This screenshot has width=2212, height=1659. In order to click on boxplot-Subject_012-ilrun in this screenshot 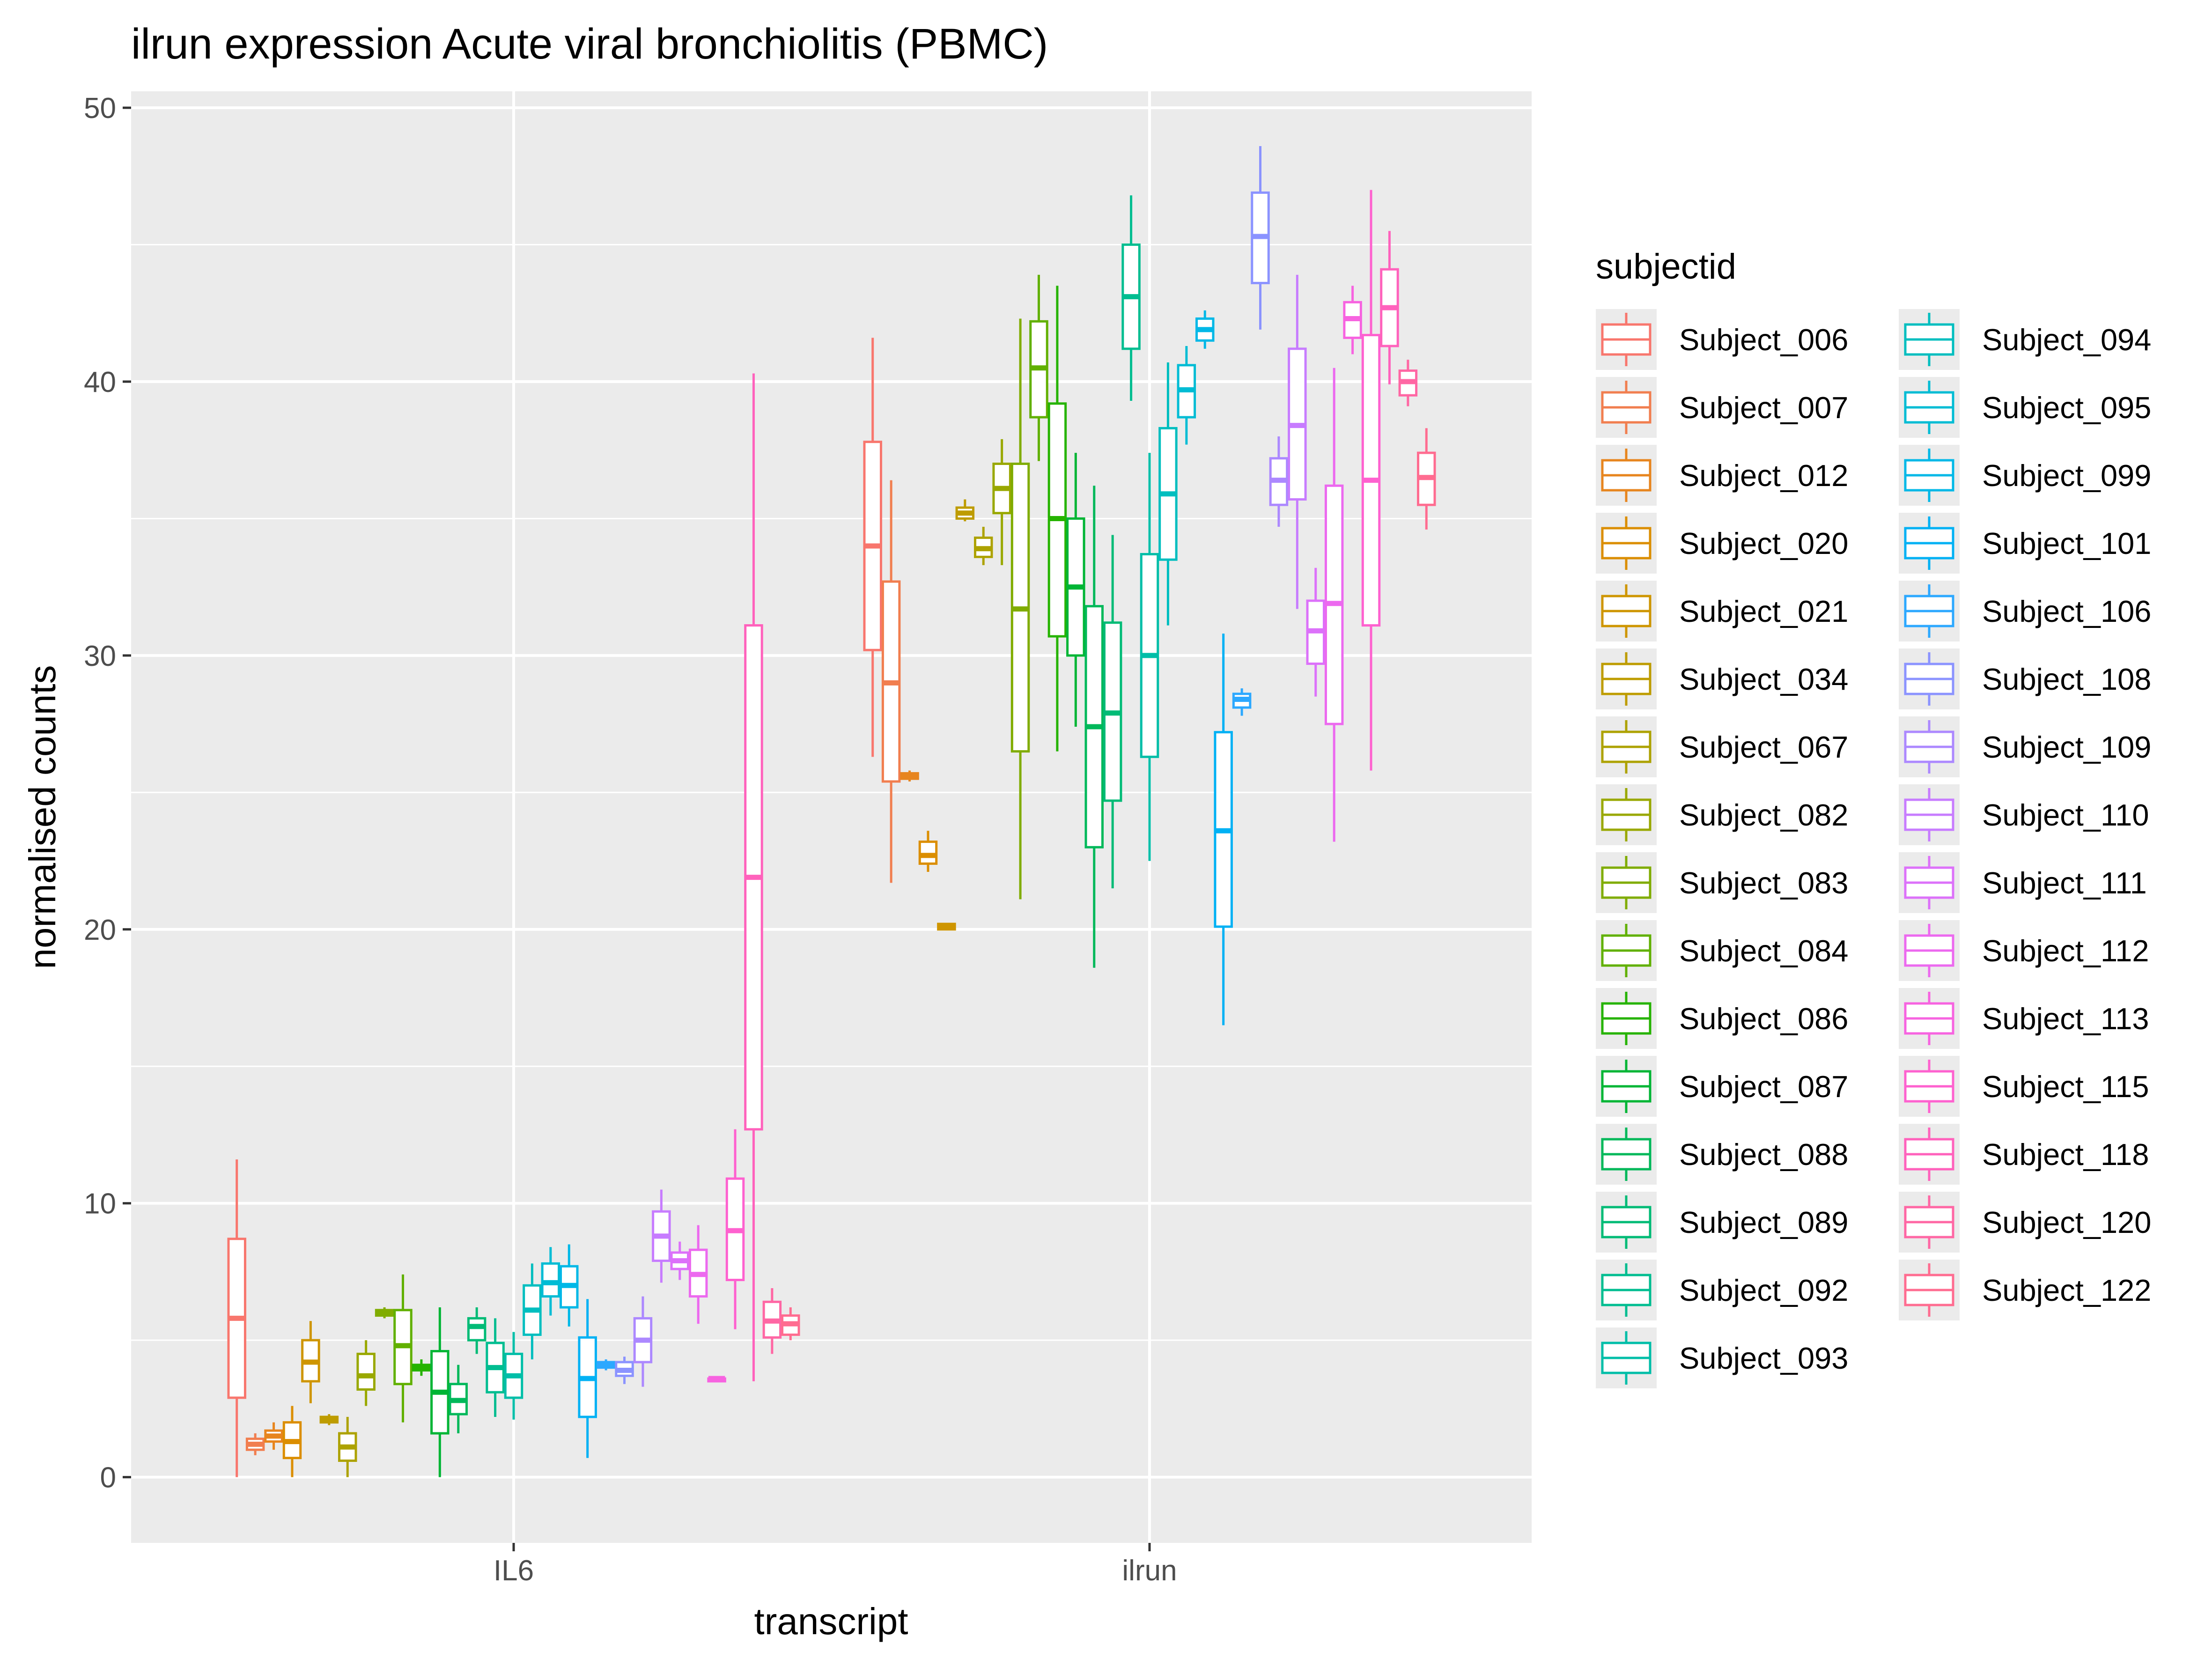, I will do `click(910, 776)`.